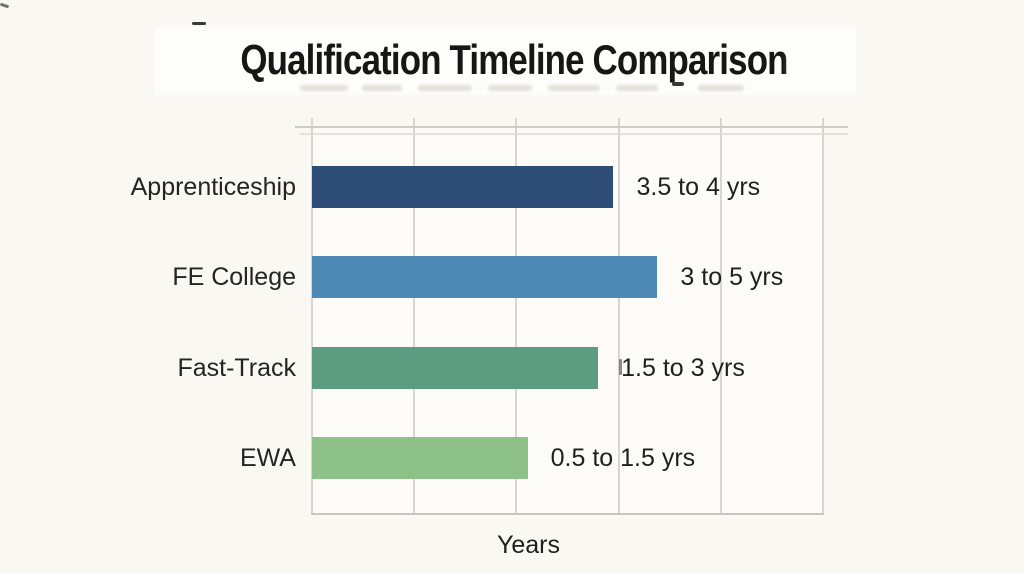  What do you see at coordinates (455, 368) in the screenshot?
I see `bar-fast-track` at bounding box center [455, 368].